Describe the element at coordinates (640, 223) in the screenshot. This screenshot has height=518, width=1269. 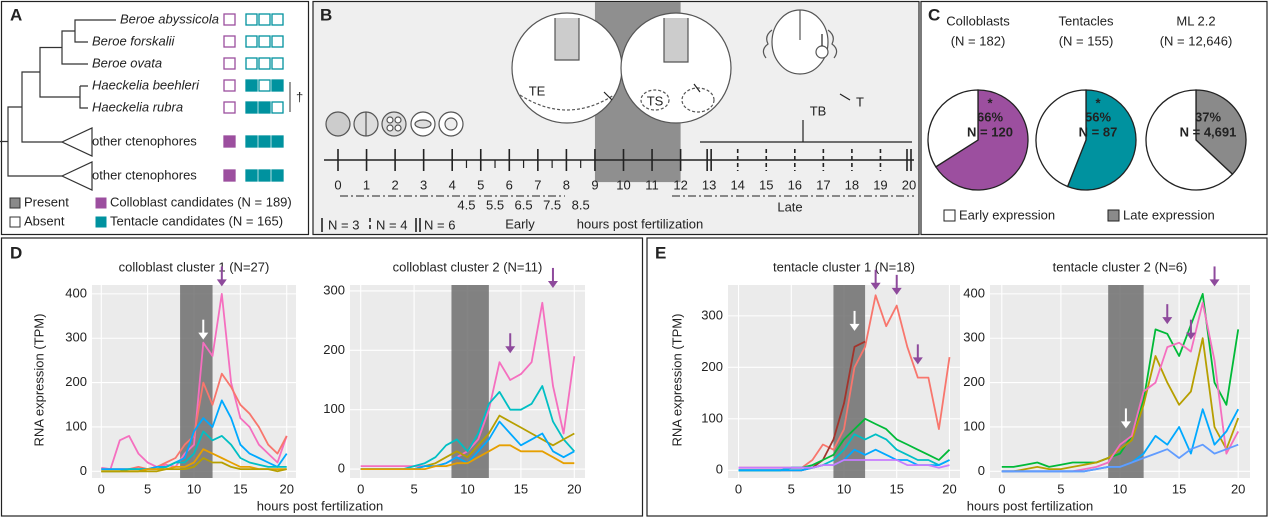
I see `axis-label: hours post fertilization` at that location.